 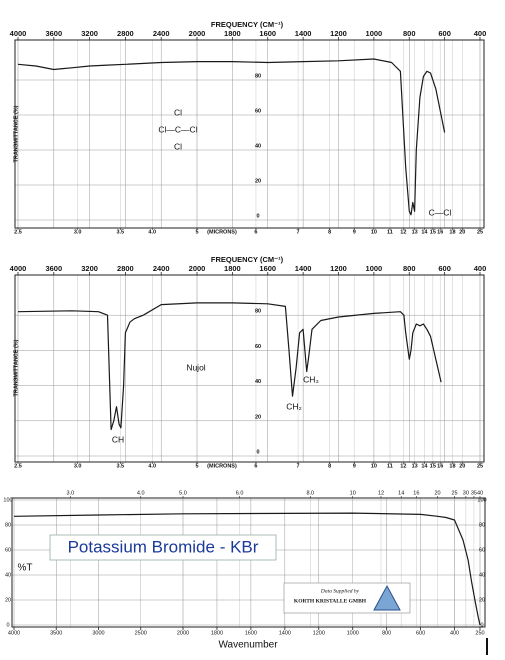 What do you see at coordinates (118, 439) in the screenshot?
I see `annotation: CH` at bounding box center [118, 439].